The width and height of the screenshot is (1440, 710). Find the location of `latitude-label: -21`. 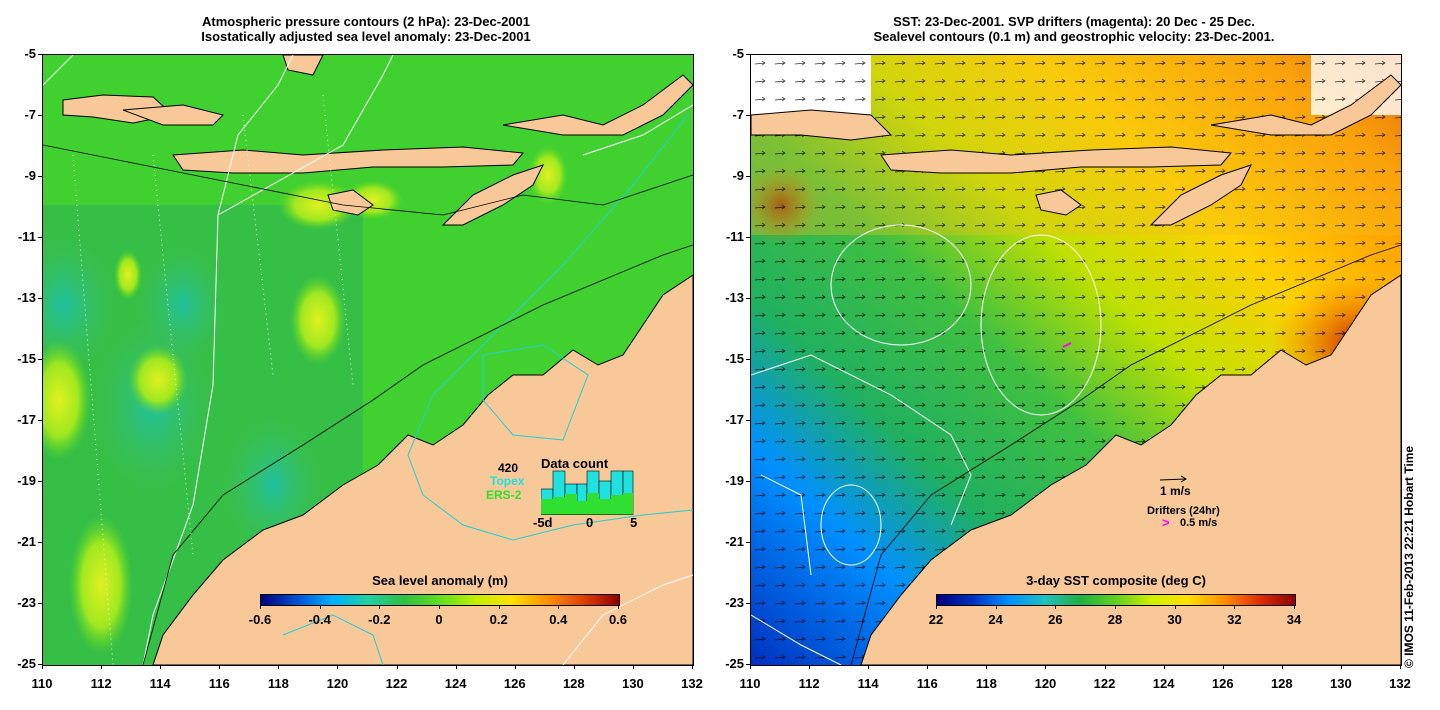

latitude-label: -21 is located at coordinates (734, 541).